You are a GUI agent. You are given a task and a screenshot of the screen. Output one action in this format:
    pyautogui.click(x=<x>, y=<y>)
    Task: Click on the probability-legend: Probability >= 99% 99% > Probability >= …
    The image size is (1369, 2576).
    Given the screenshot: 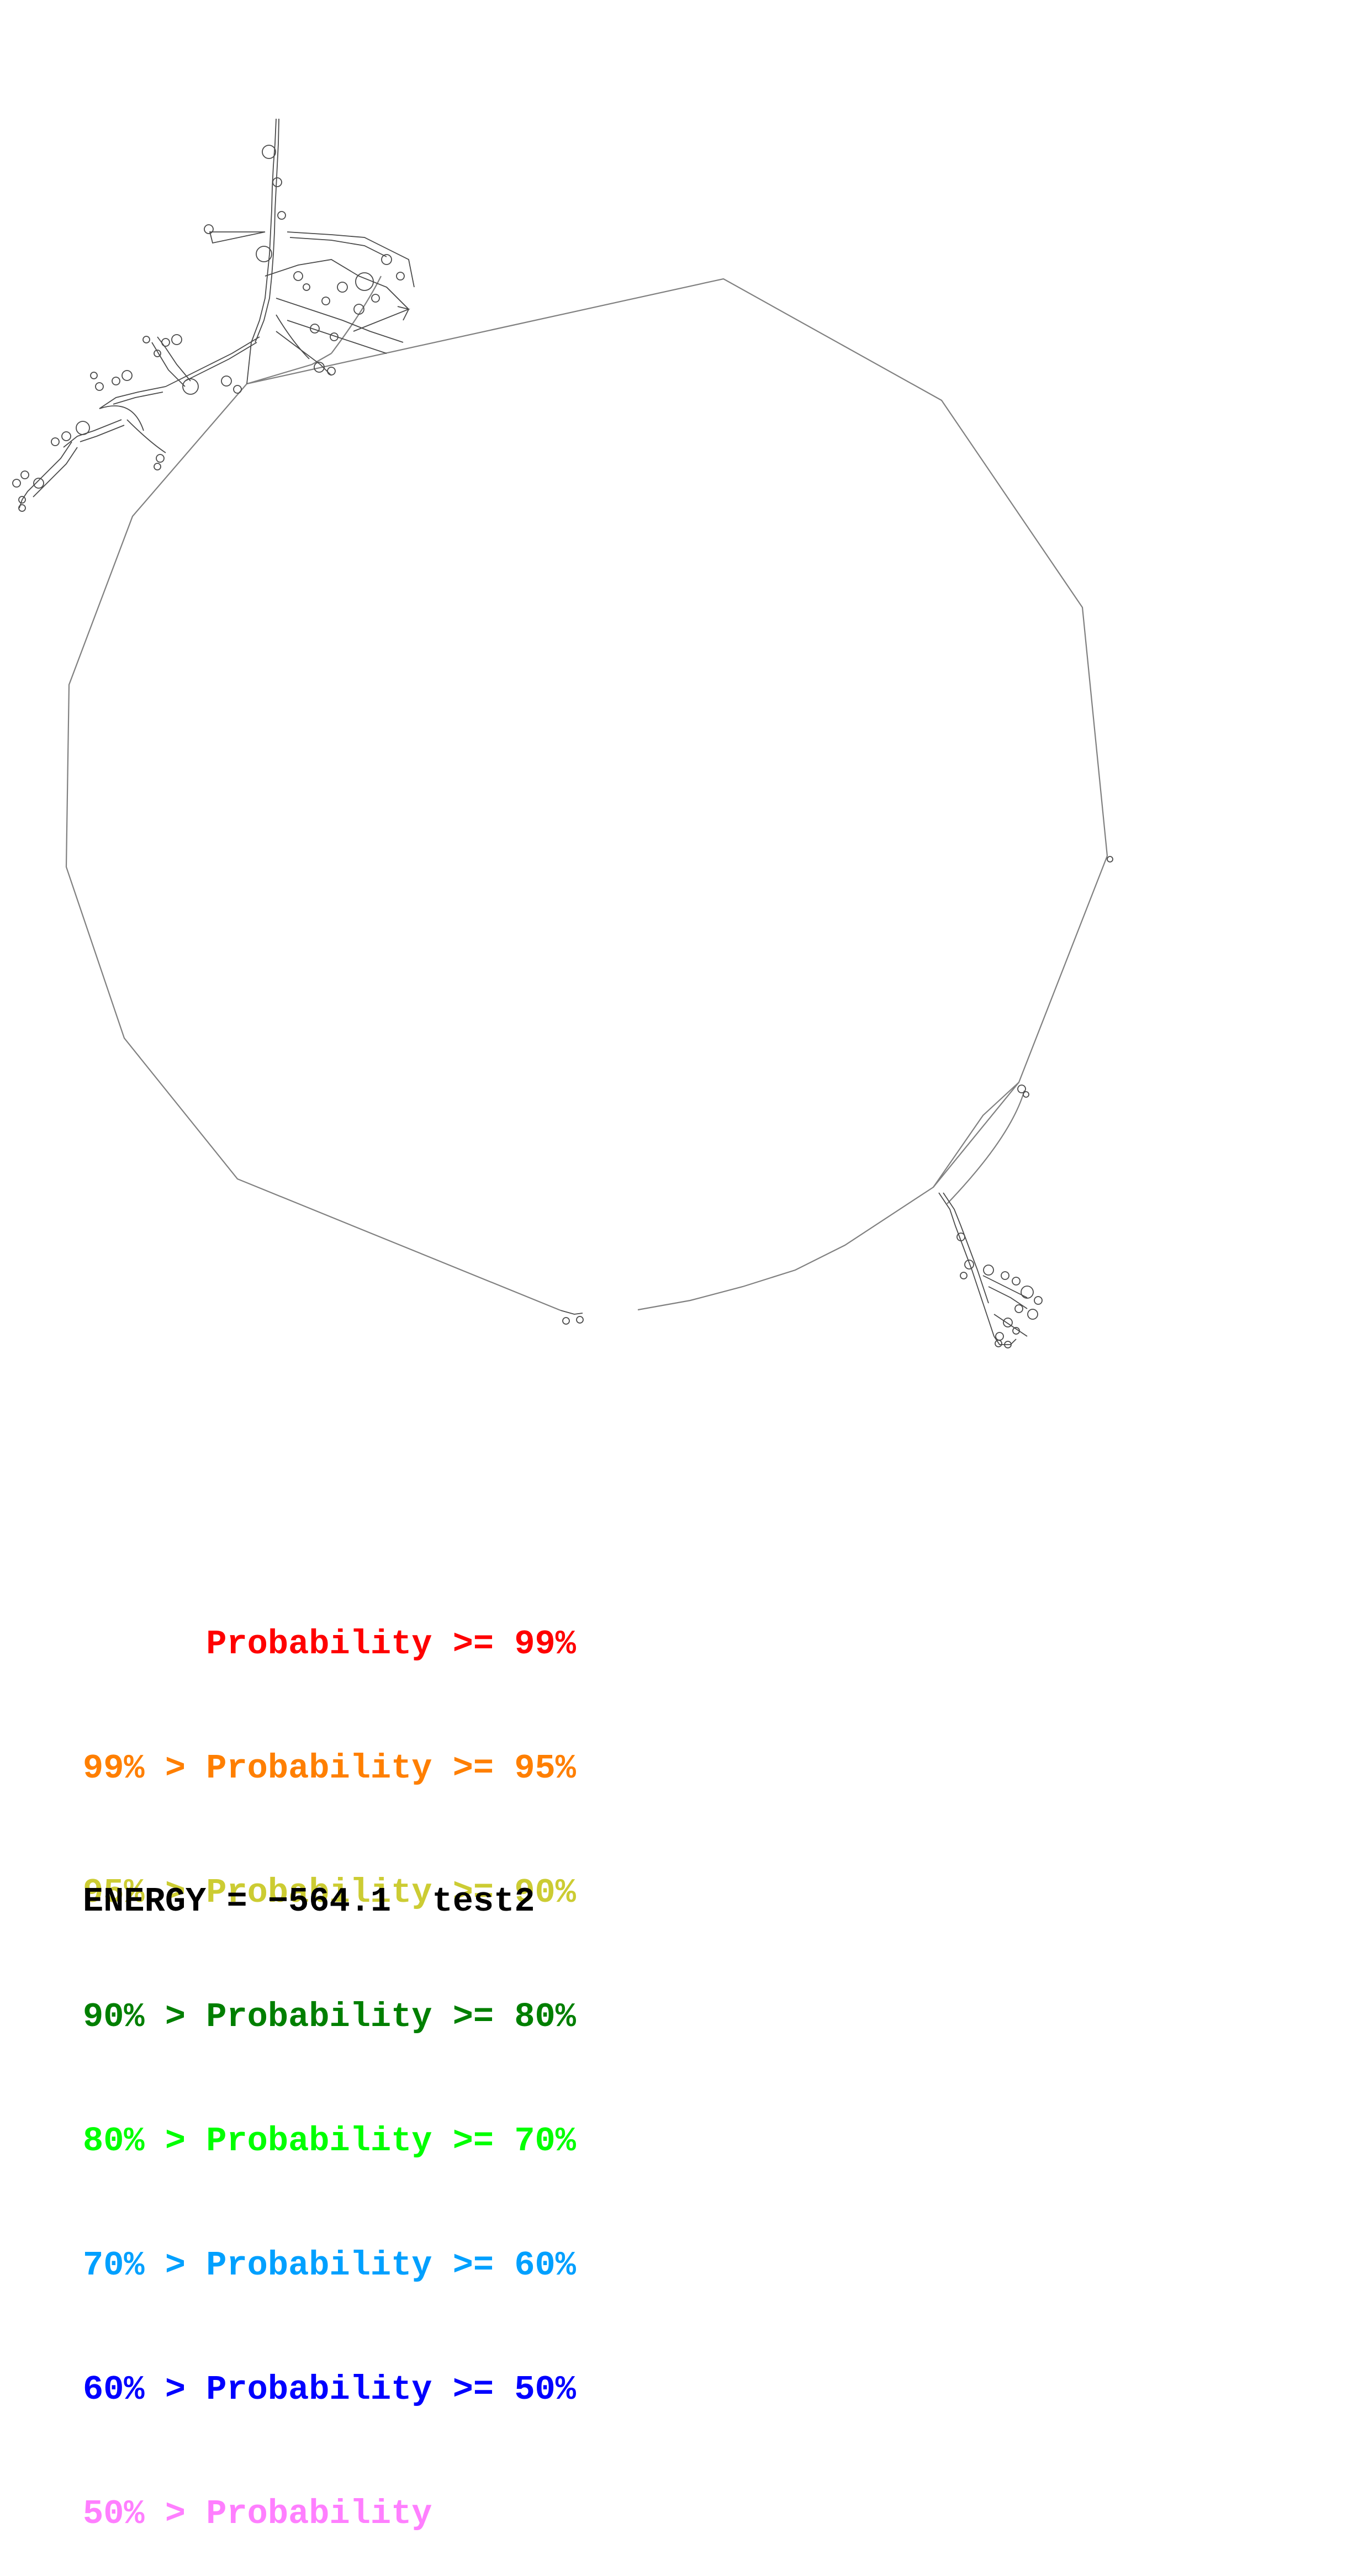 What is the action you would take?
    pyautogui.click(x=330, y=2058)
    